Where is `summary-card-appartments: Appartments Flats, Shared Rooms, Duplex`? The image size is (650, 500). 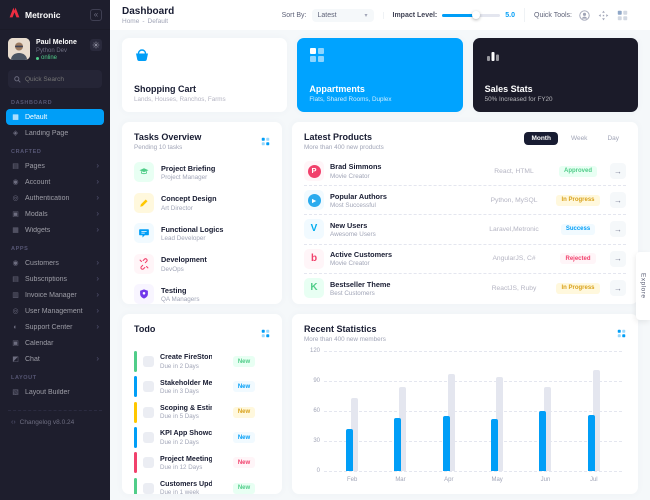 summary-card-appartments: Appartments Flats, Shared Rooms, Duplex is located at coordinates (380, 75).